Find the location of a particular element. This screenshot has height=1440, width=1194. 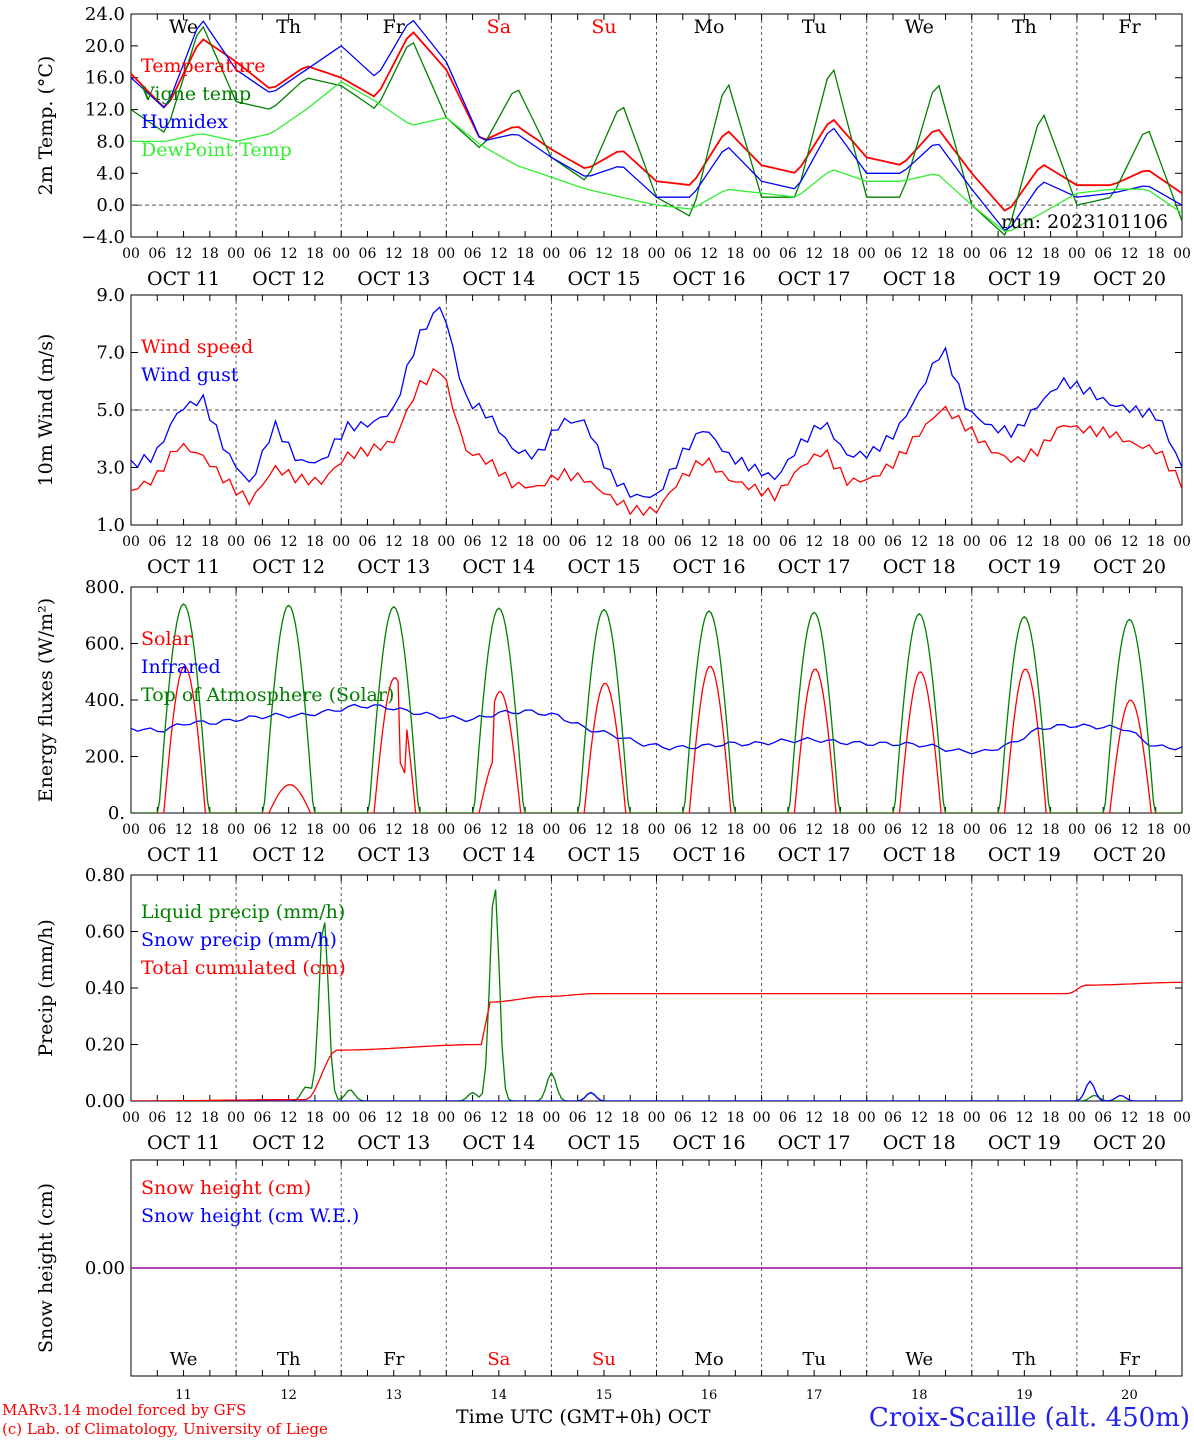

credit-line-1: MARv3.14 model forced by GFS is located at coordinates (124, 1410).